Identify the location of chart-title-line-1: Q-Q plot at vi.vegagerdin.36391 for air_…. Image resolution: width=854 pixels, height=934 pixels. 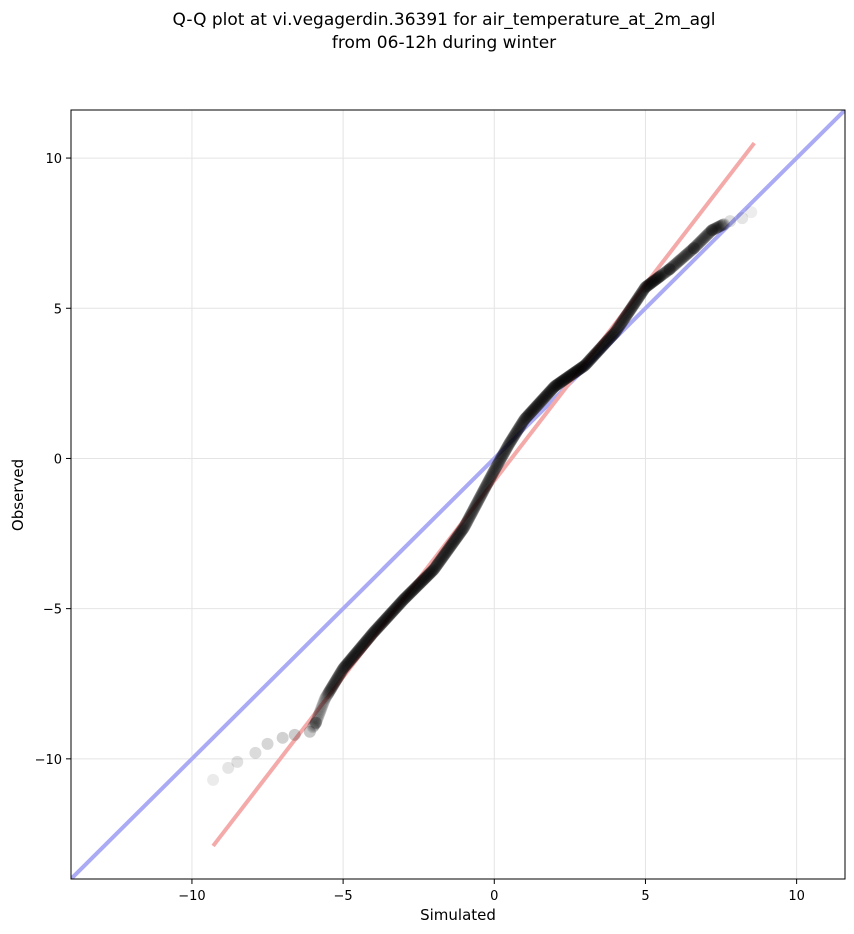
(443, 20).